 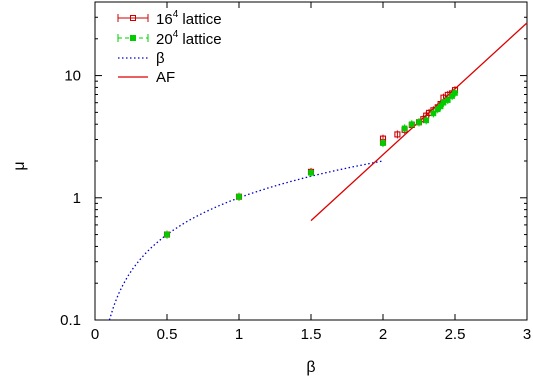 What do you see at coordinates (70, 320) in the screenshot?
I see `y-tick-label: 0.1` at bounding box center [70, 320].